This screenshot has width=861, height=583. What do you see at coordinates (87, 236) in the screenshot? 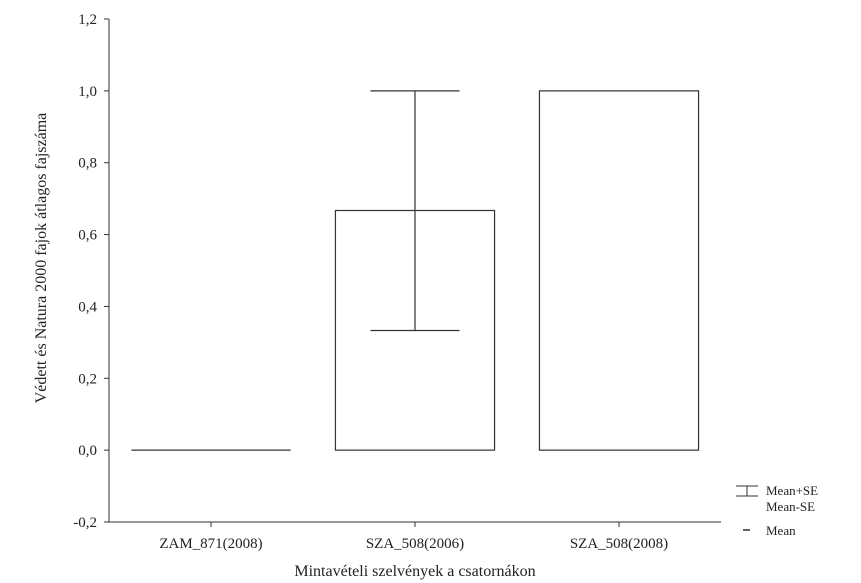
I see `y-tick-label: 0,6` at bounding box center [87, 236].